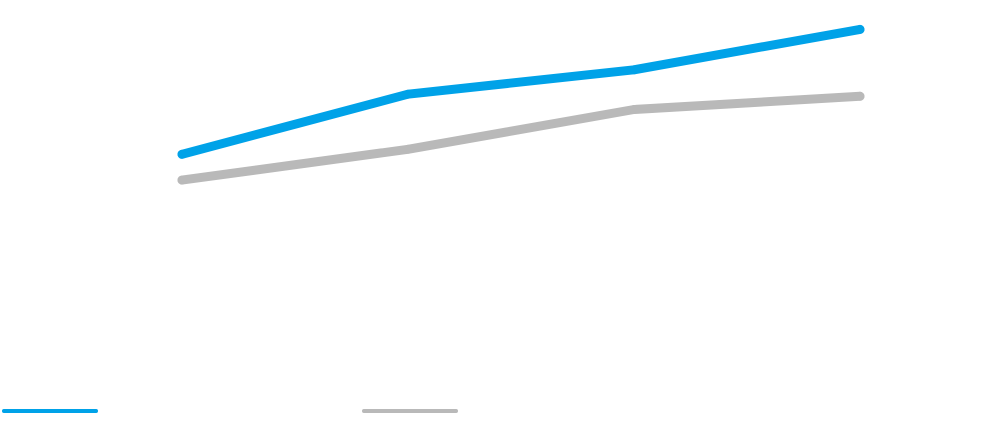 The height and width of the screenshot is (439, 1002). Describe the element at coordinates (521, 138) in the screenshot. I see `series-2-line` at that location.